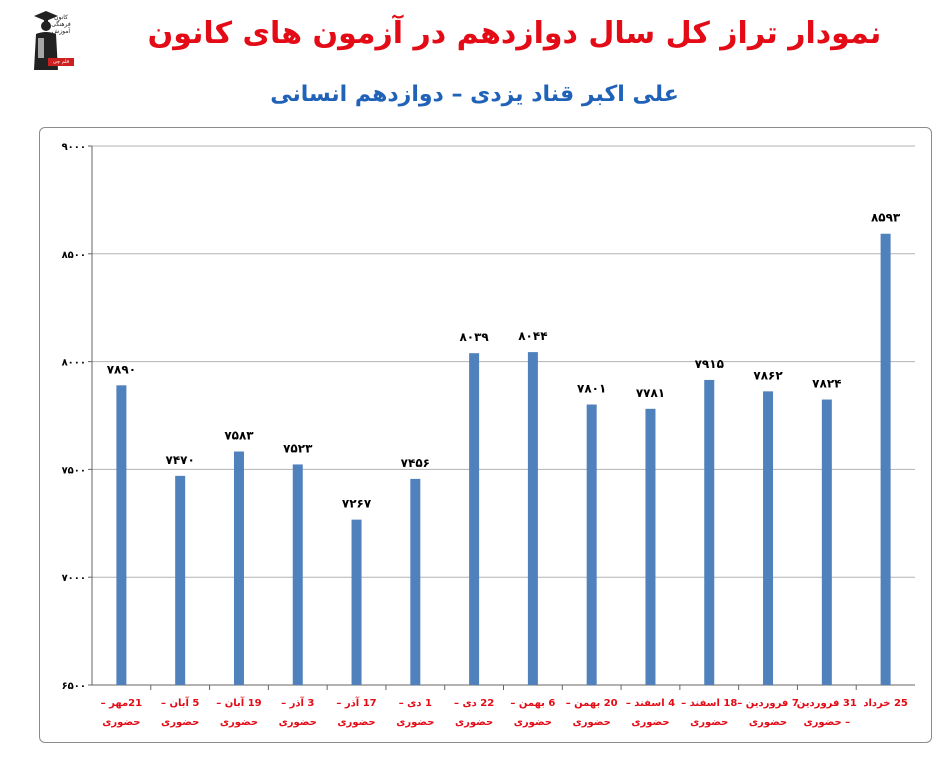 The height and width of the screenshot is (780, 949). What do you see at coordinates (297, 702) in the screenshot?
I see `x-tick-label: 3 آذر –` at bounding box center [297, 702].